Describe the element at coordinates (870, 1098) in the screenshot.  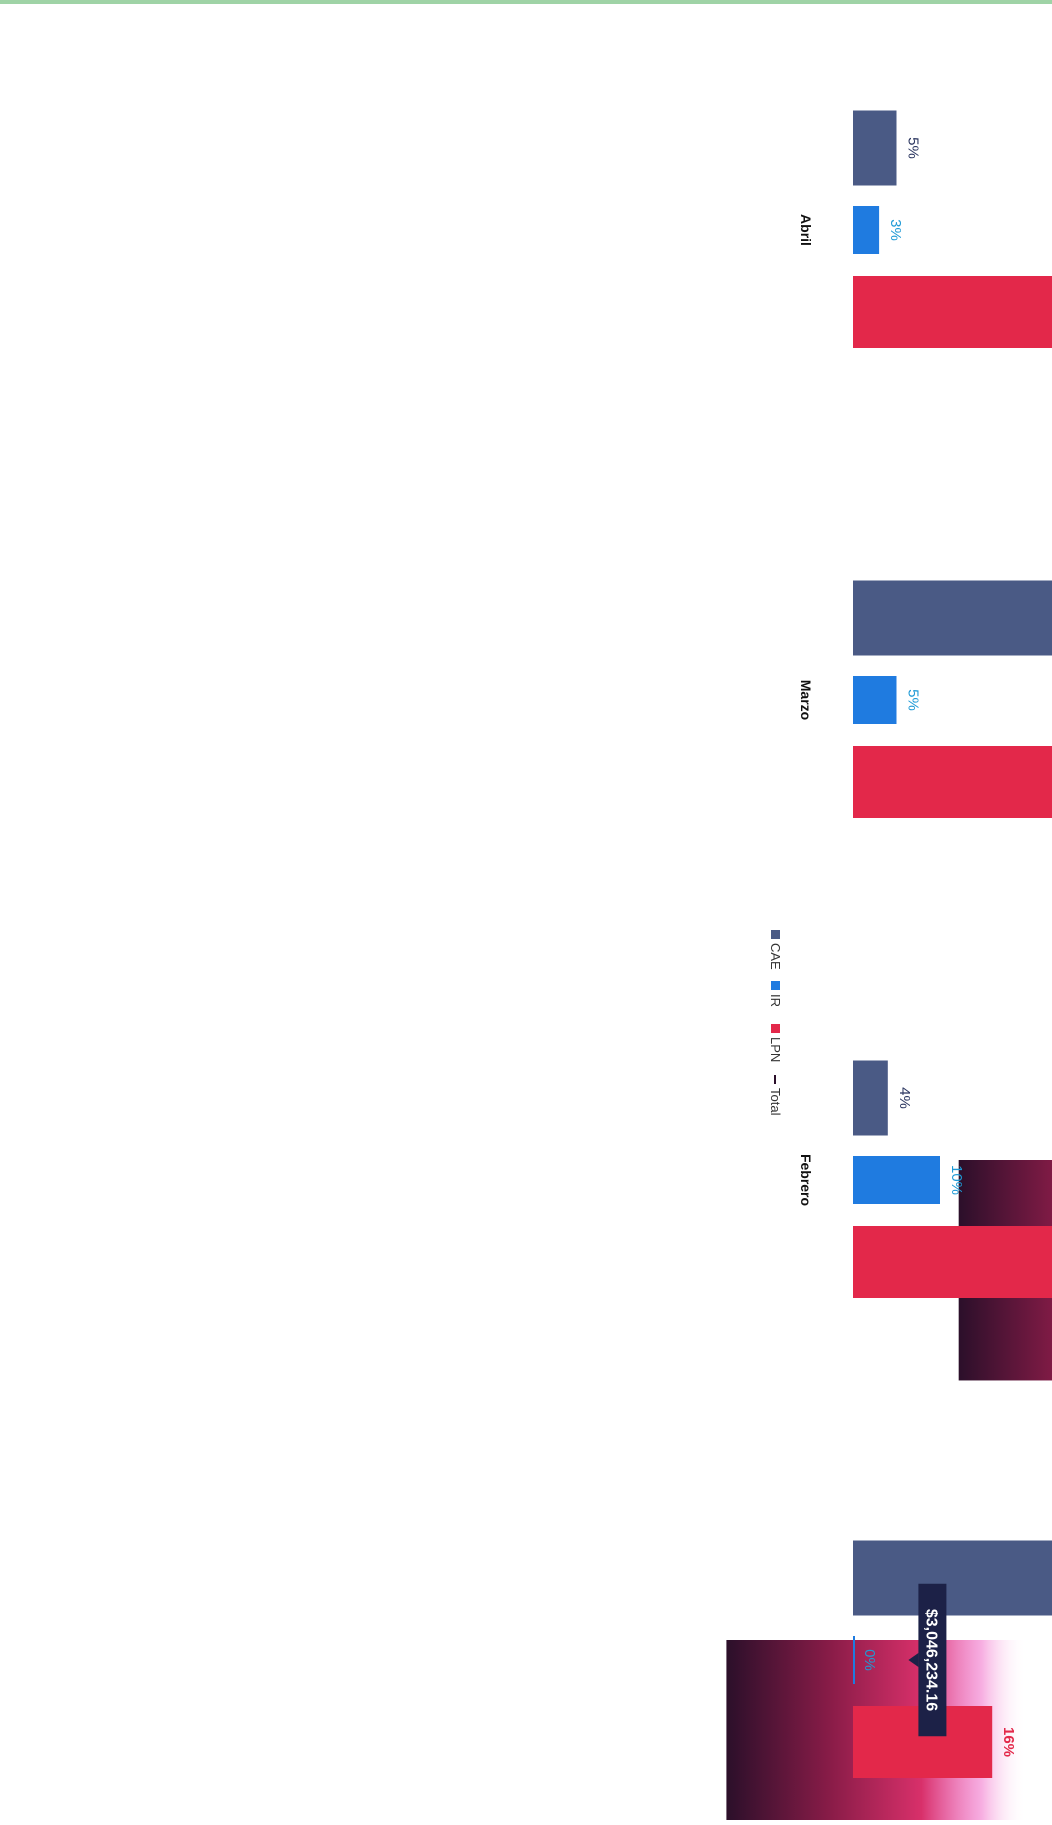
I see `bar-cae-febrero` at that location.